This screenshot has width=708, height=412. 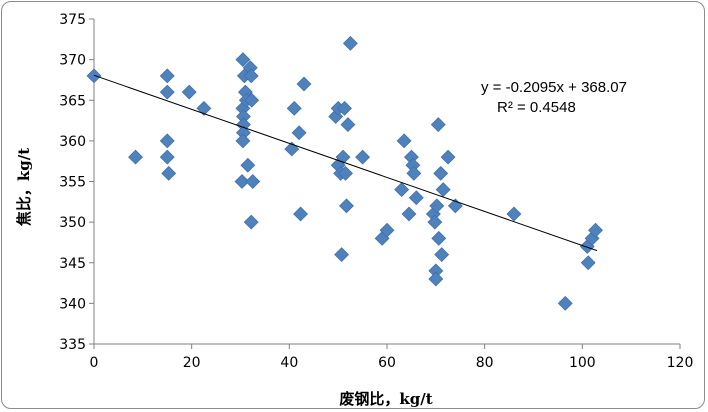 What do you see at coordinates (387, 363) in the screenshot?
I see `x-tick-label: 60` at bounding box center [387, 363].